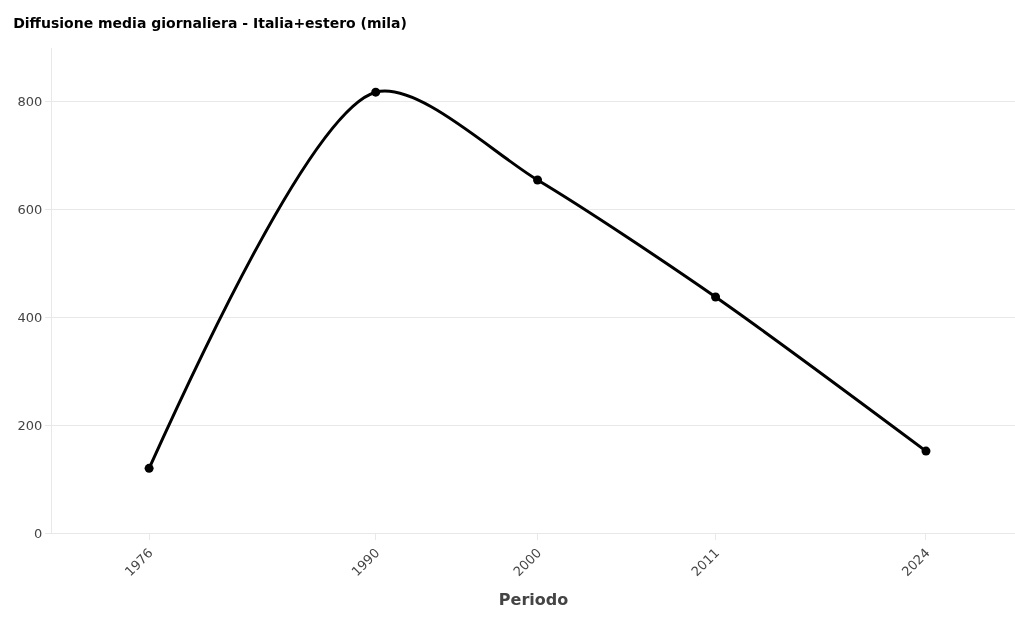 This screenshot has width=1015, height=623. What do you see at coordinates (38, 533) in the screenshot?
I see `y-tick-label: 0` at bounding box center [38, 533].